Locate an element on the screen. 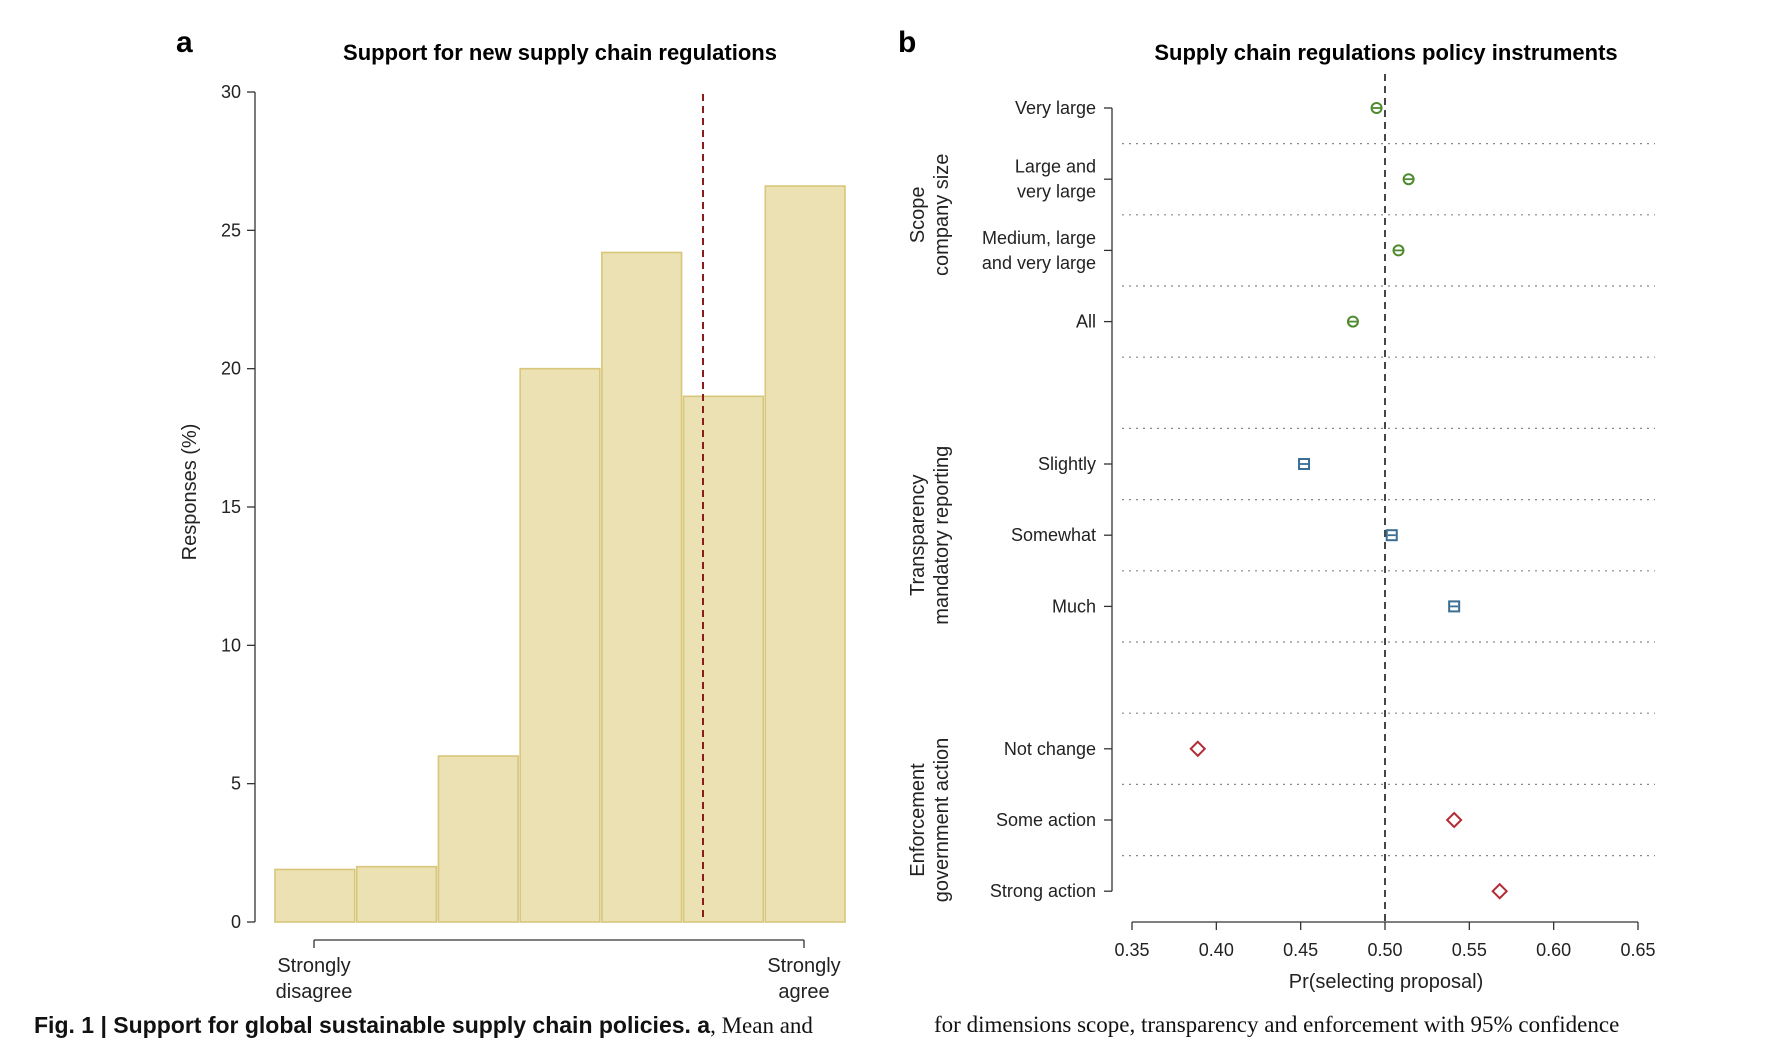 Image resolution: width=1776 pixels, height=1050 pixels. y-tick-label: 0 is located at coordinates (236, 922).